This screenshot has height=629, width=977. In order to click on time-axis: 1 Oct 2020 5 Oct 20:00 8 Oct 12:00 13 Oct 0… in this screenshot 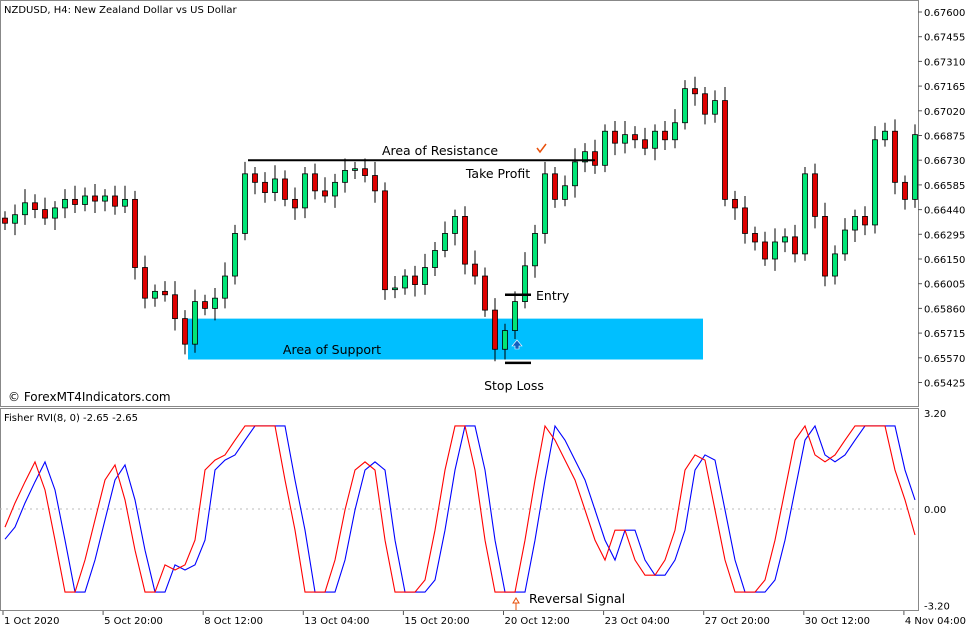, I will do `click(484, 619)`.